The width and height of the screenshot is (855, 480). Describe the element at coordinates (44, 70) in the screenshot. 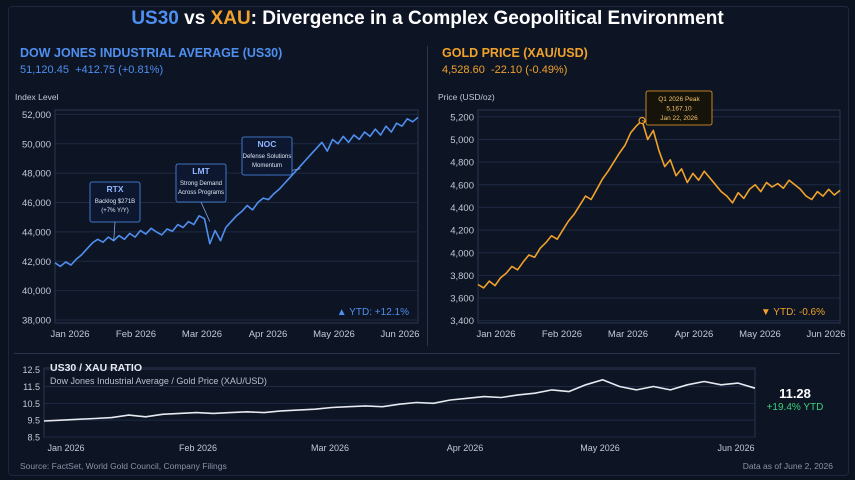

I see `us30-price: 51,120.45` at that location.